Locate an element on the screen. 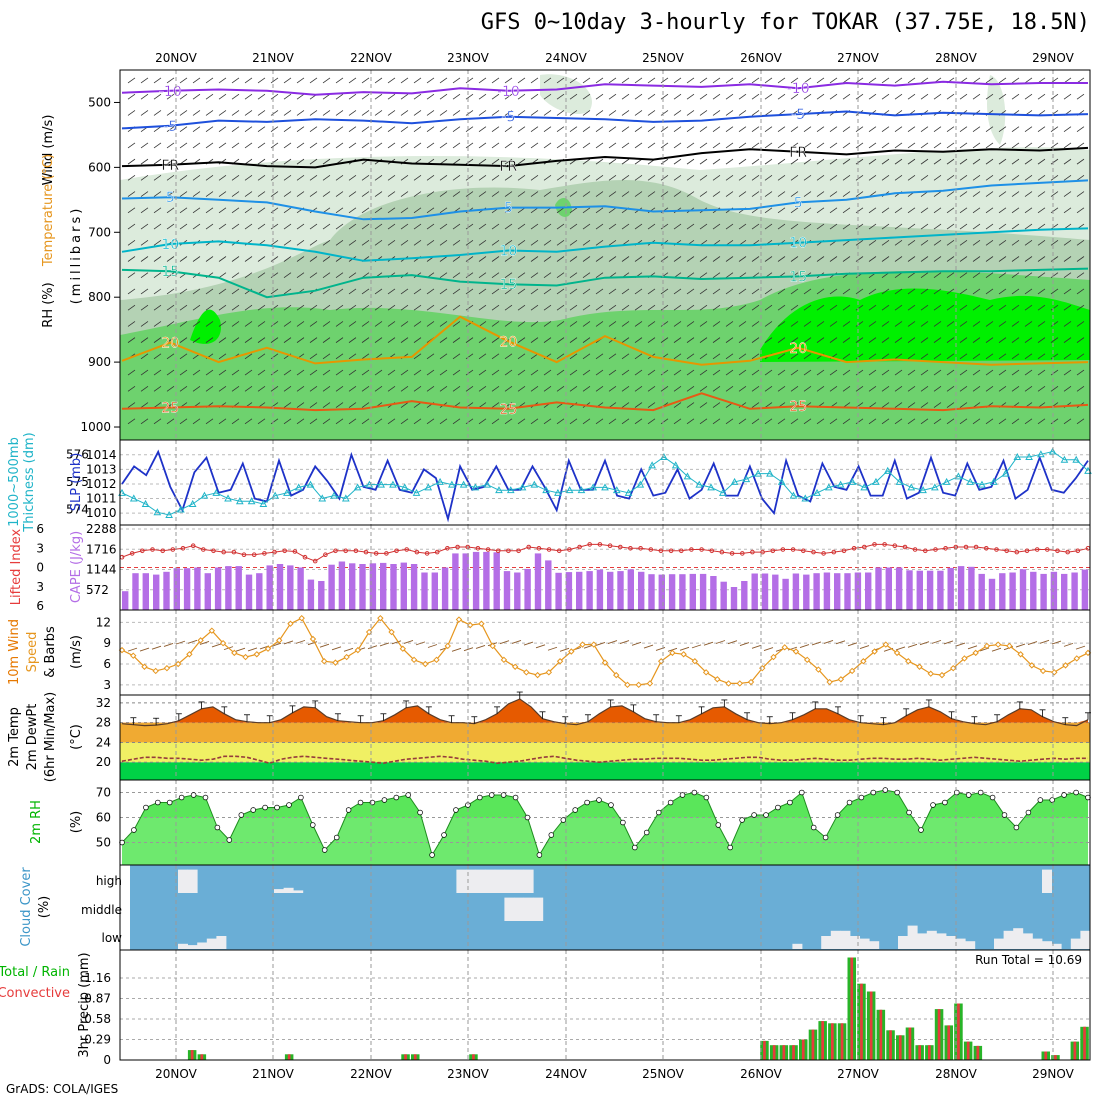 The image size is (1100, 1100). axis-label-thickness-2: Thickness (dm) is located at coordinates (29, 482).